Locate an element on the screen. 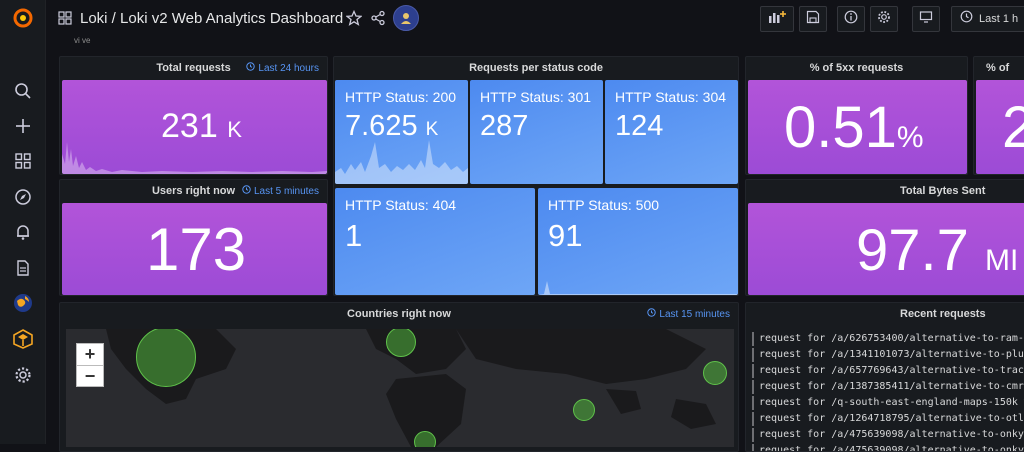 The height and width of the screenshot is (452, 1024). info-button is located at coordinates (851, 19).